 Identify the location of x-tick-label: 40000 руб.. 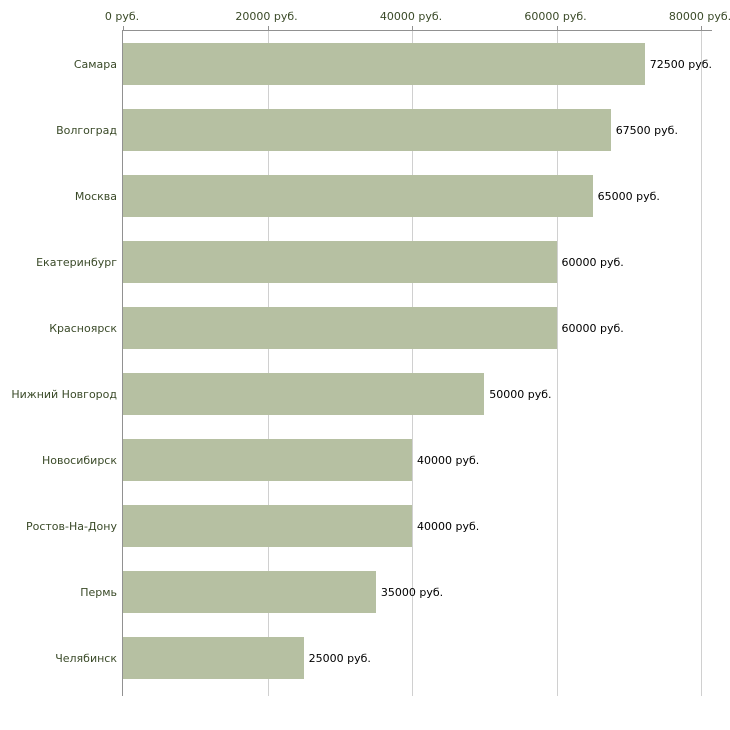
(411, 16).